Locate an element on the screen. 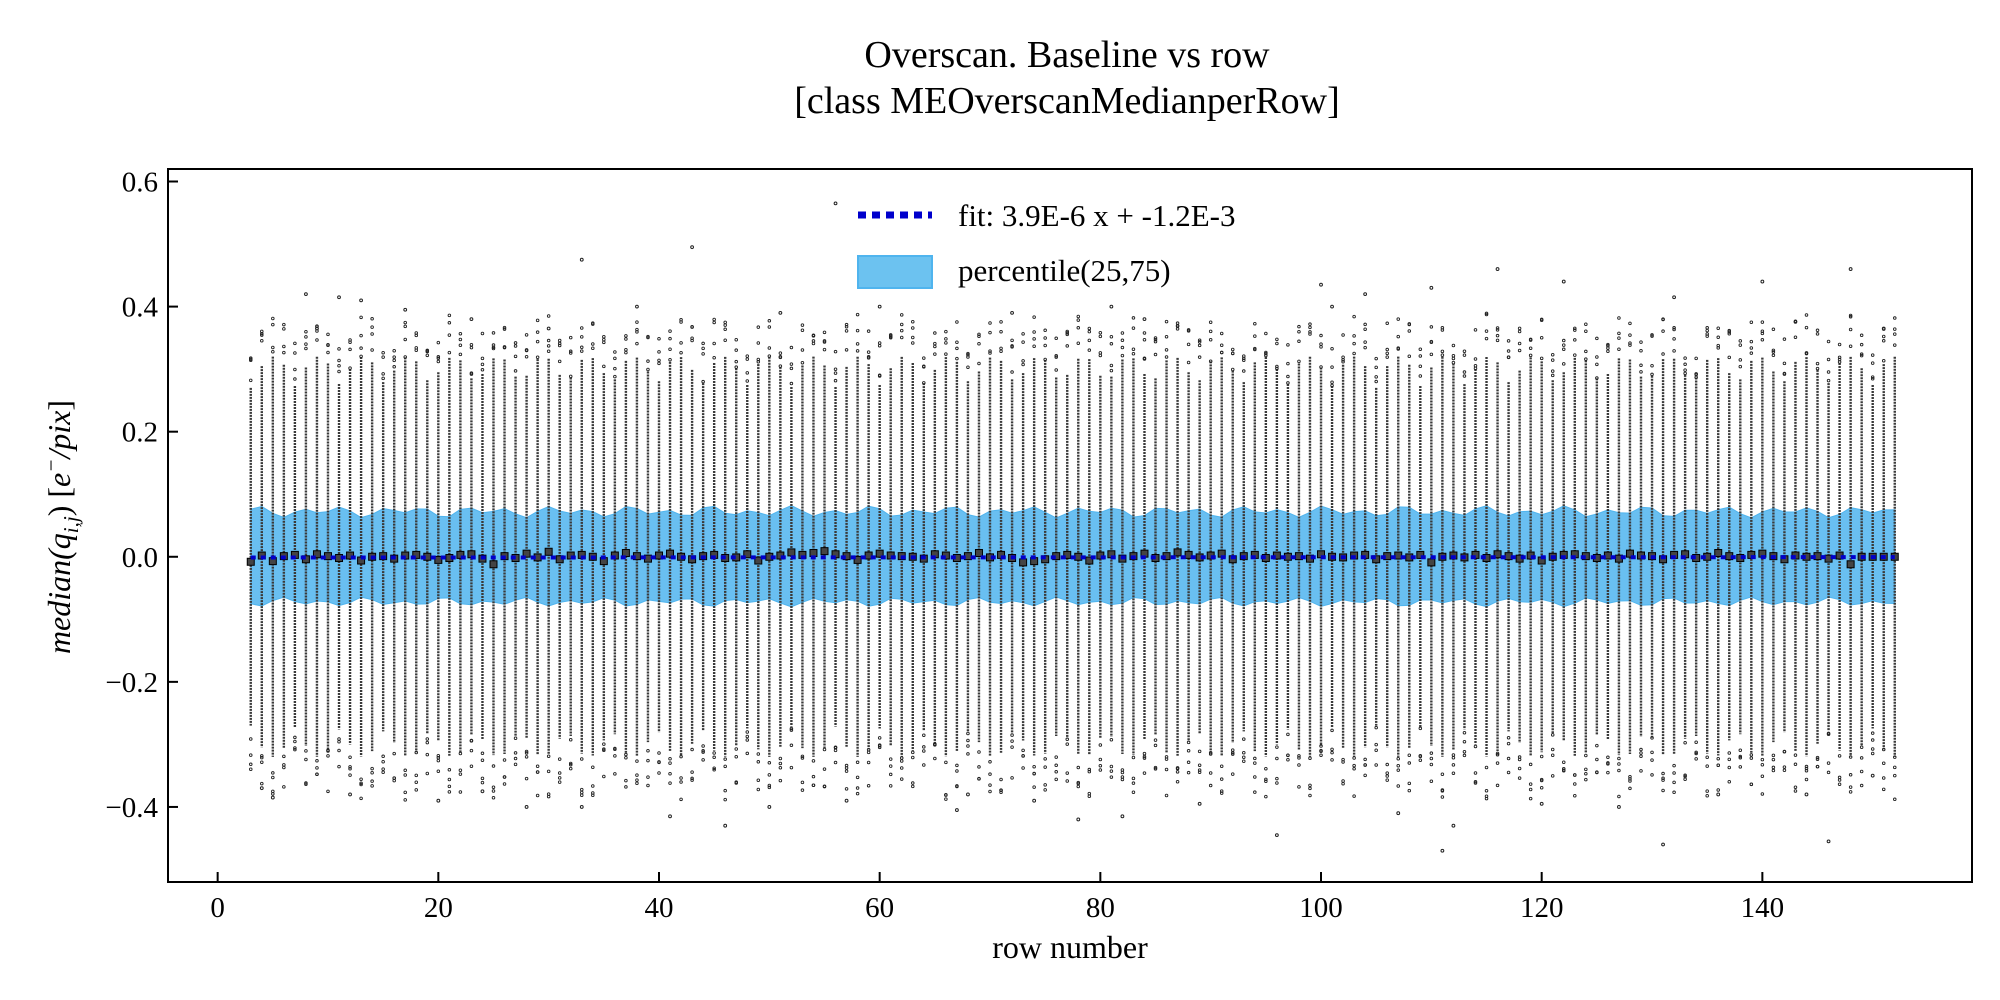 This screenshot has height=1000, width=2000. chart-title-line2: [class MEOverscanMedianperRow] is located at coordinates (1067, 101).